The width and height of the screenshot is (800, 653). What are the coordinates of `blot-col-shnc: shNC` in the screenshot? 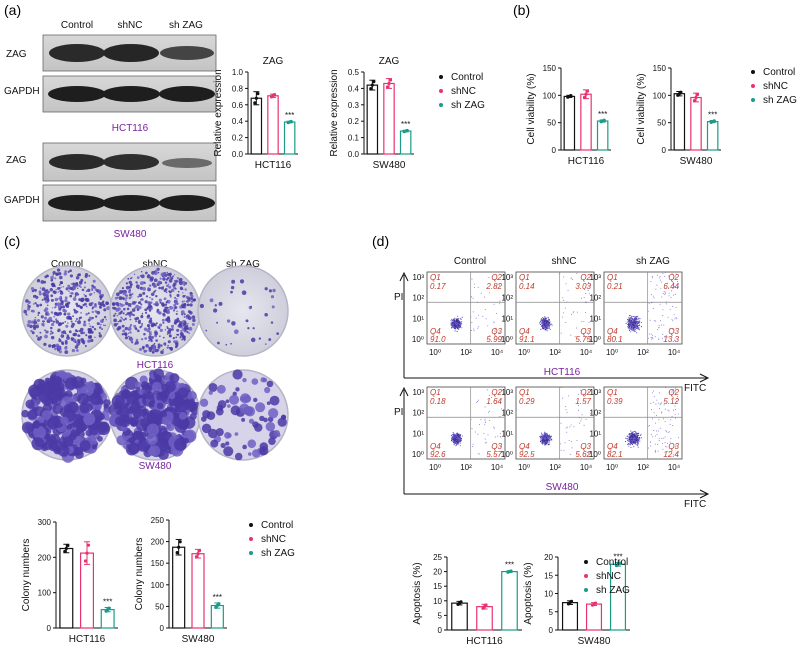 It's located at (129, 25).